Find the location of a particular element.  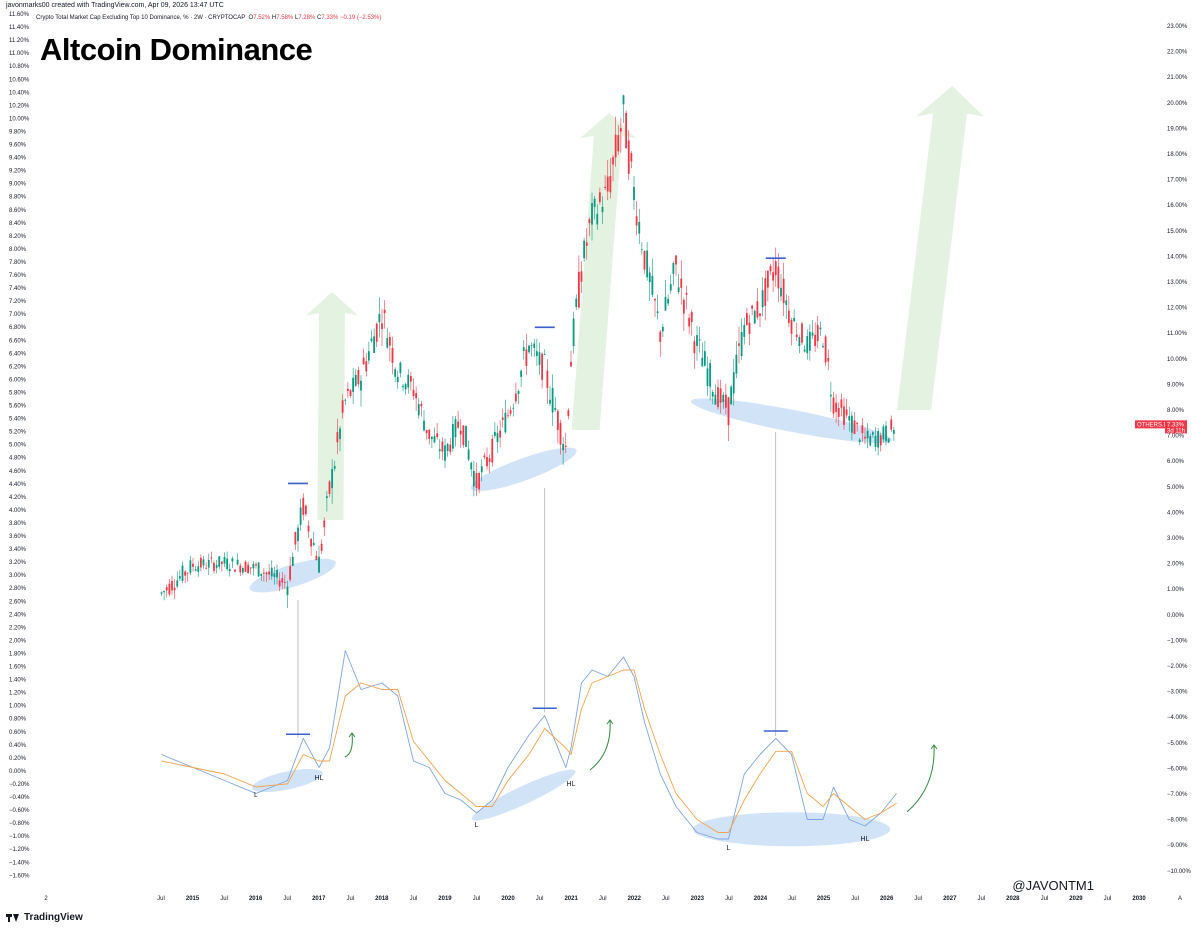

time-tick: 2024 is located at coordinates (761, 899).